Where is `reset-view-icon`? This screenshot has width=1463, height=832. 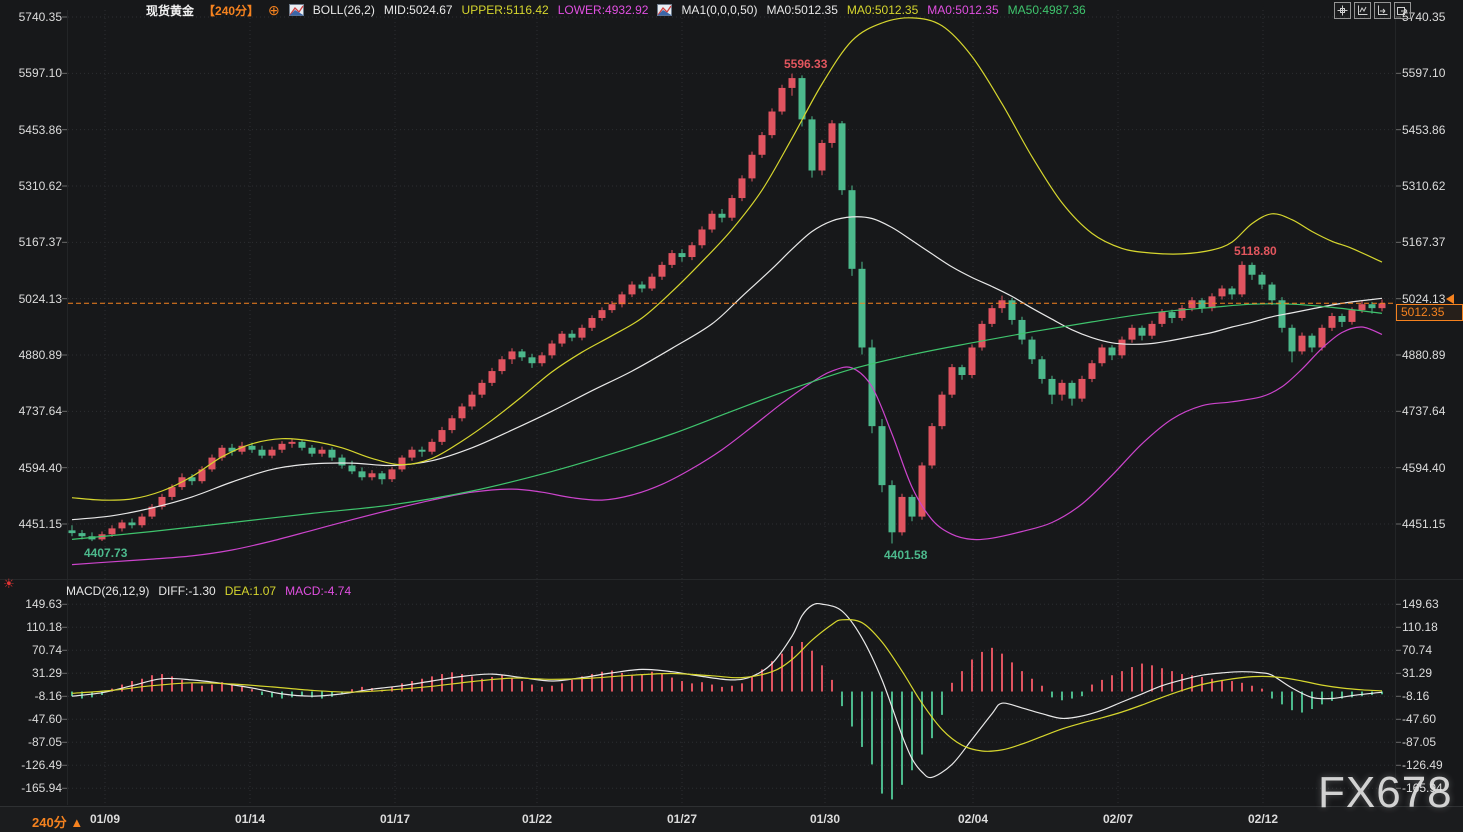
reset-view-icon is located at coordinates (1402, 10).